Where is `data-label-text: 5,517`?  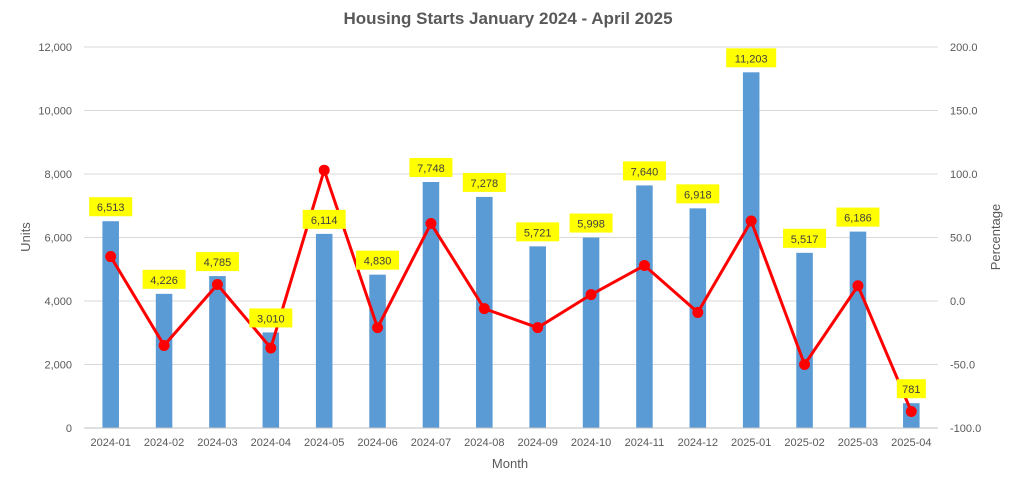 data-label-text: 5,517 is located at coordinates (805, 240).